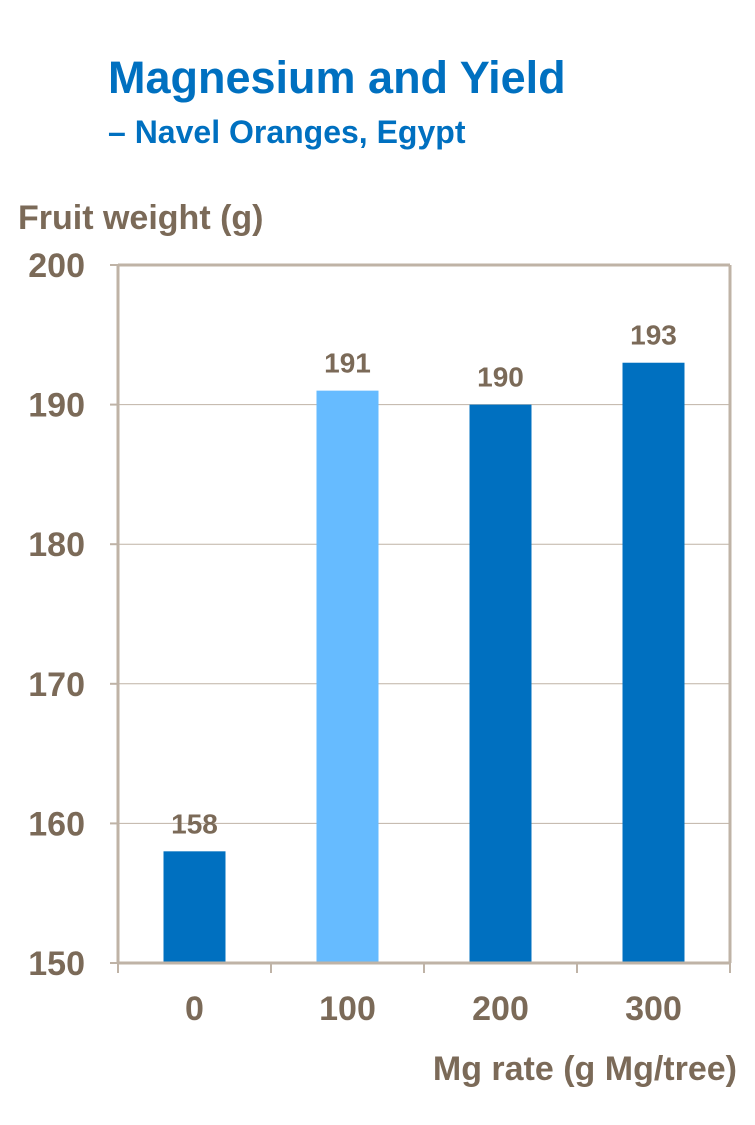 The height and width of the screenshot is (1125, 755). Describe the element at coordinates (500, 377) in the screenshot. I see `data-label: 190` at that location.